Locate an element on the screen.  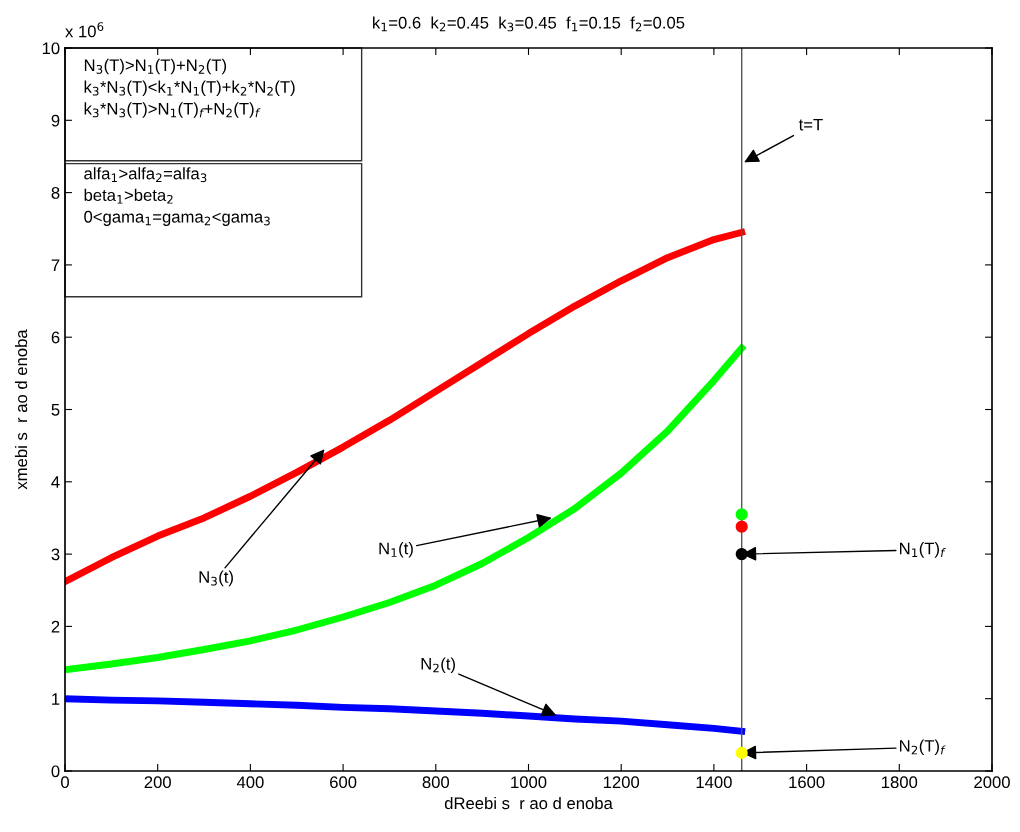
y-tick-label: 2 is located at coordinates (55, 626).